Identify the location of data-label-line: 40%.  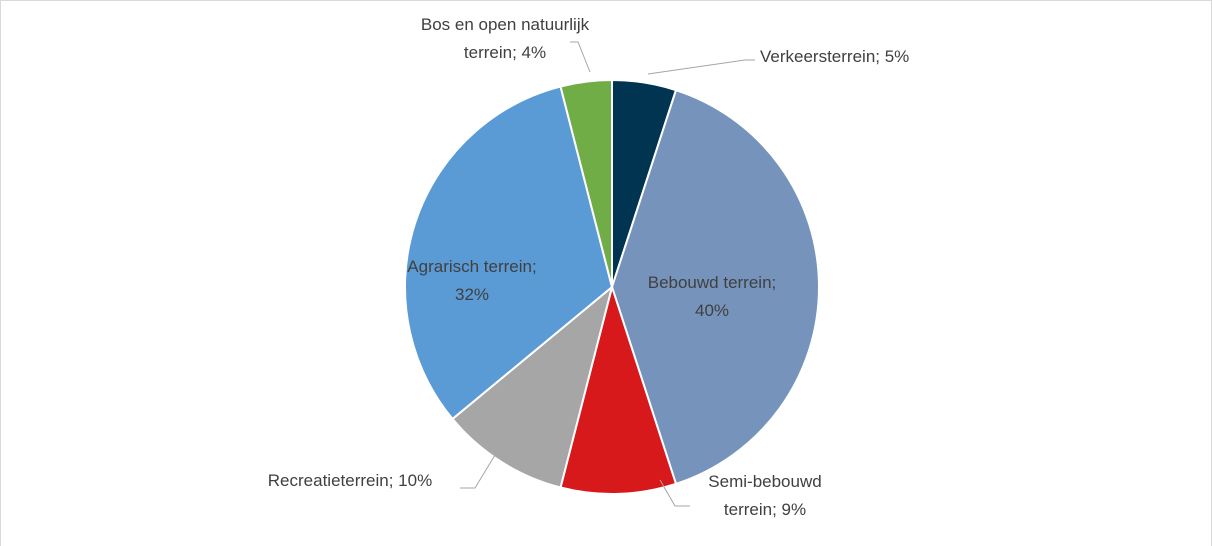
(712, 310).